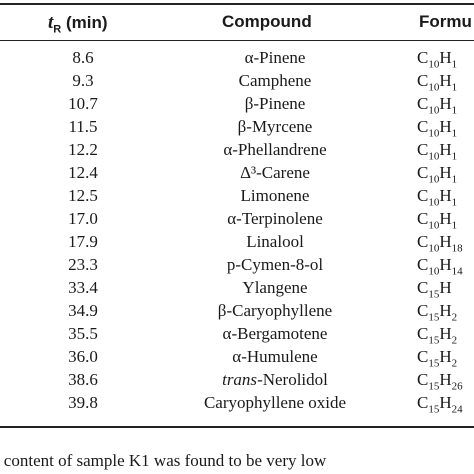 Image resolution: width=474 pixels, height=474 pixels. I want to click on retention-time-cell: 11.5, so click(83, 126).